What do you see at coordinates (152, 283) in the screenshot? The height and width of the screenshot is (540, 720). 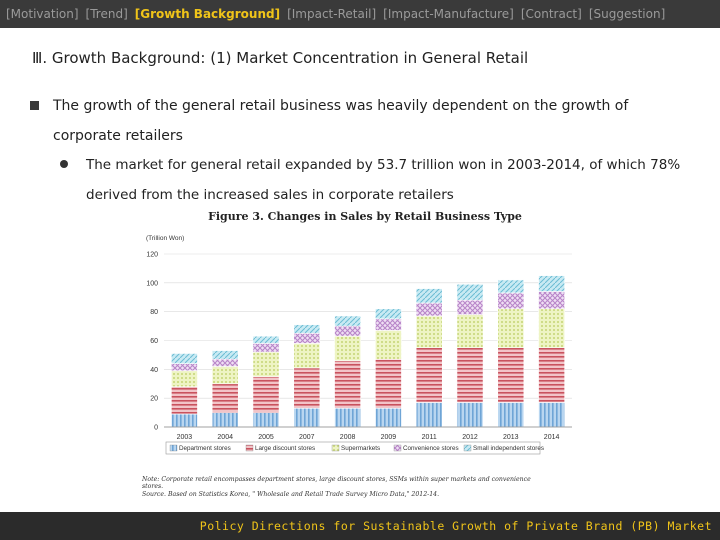 I see `y-tick-label: 100` at bounding box center [152, 283].